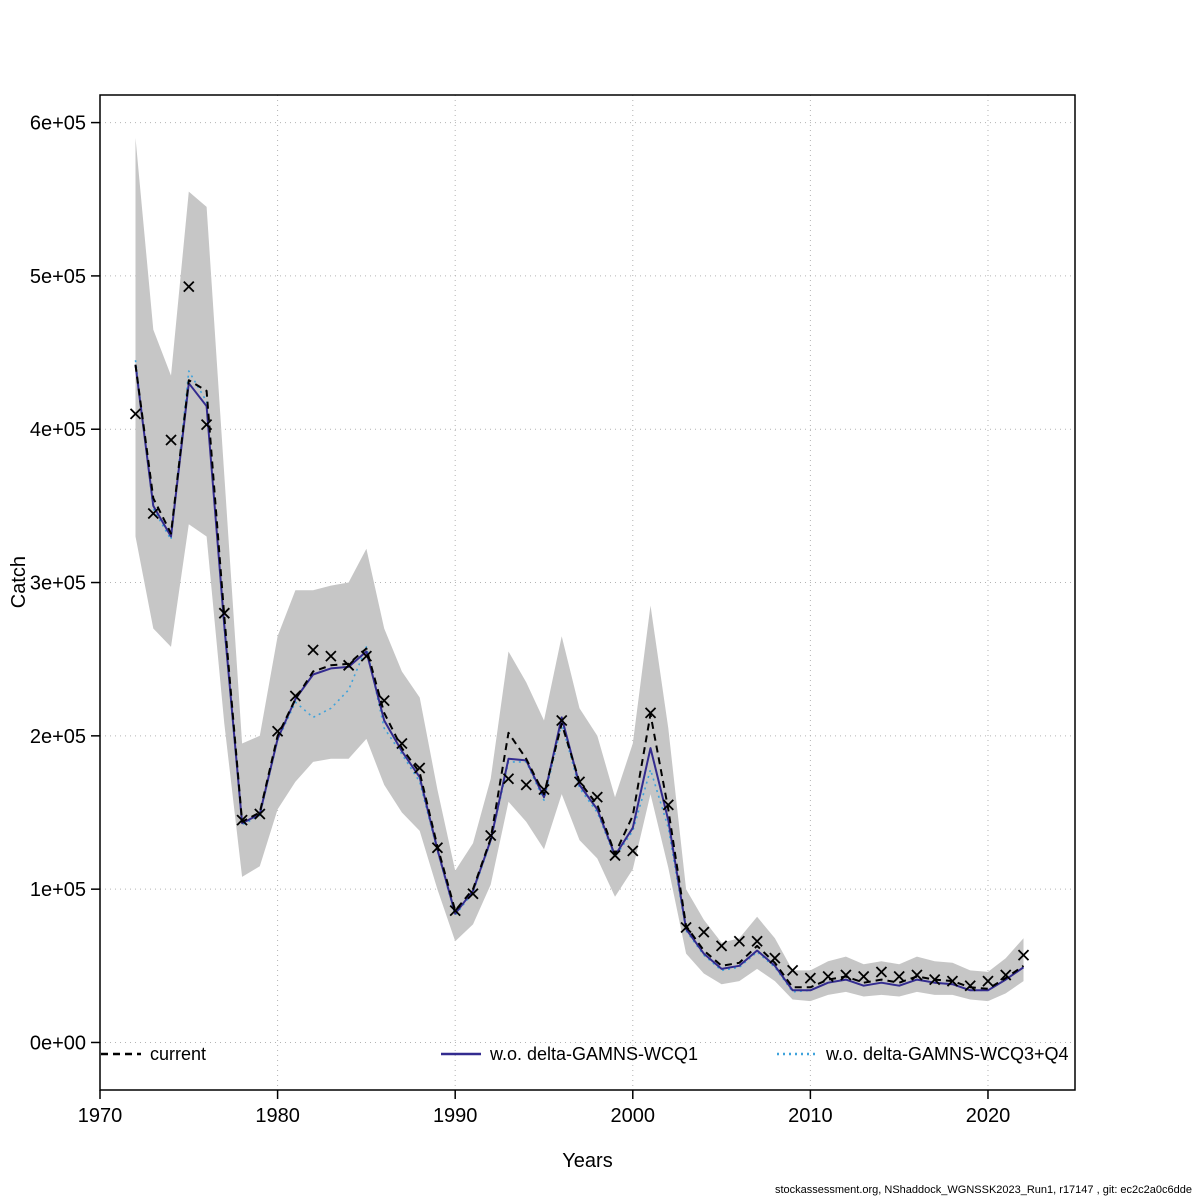  I want to click on legend-label-wcq1: w.o. delta-GAMNS-WCQ1, so click(594, 1053).